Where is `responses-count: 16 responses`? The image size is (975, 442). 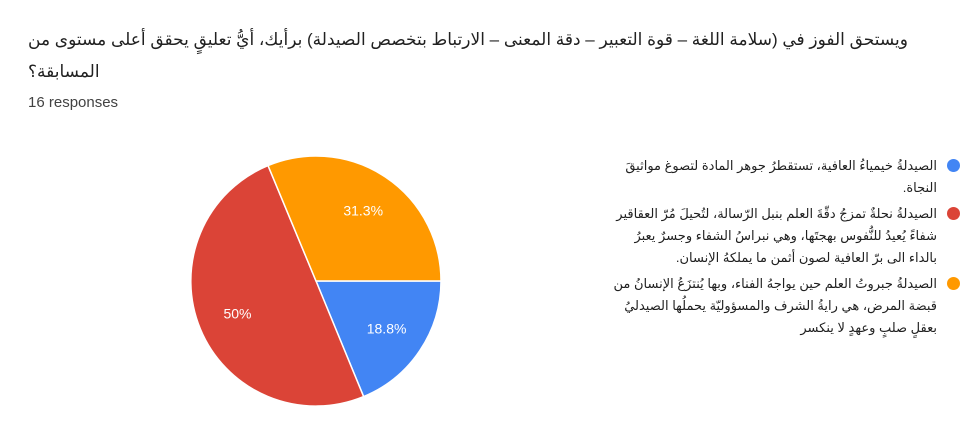 responses-count: 16 responses is located at coordinates (73, 102).